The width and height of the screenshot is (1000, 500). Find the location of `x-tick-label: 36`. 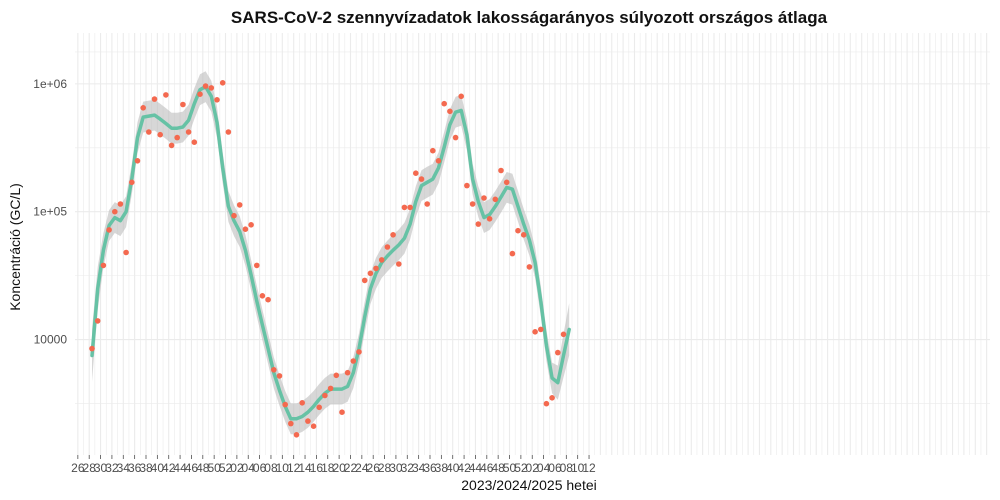

x-tick-label: 36 is located at coordinates (430, 468).